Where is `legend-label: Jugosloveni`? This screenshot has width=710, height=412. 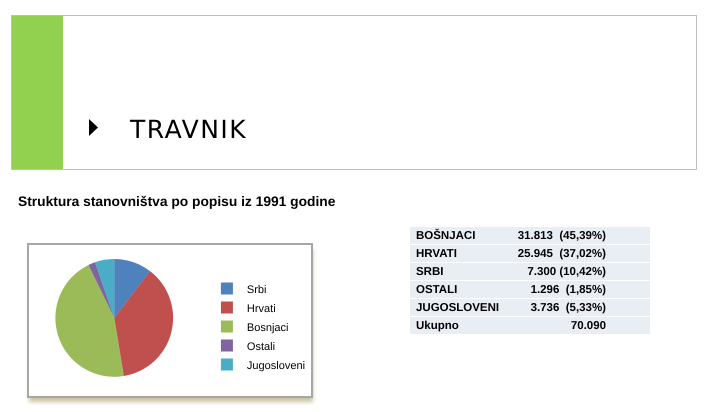
legend-label: Jugosloveni is located at coordinates (276, 366).